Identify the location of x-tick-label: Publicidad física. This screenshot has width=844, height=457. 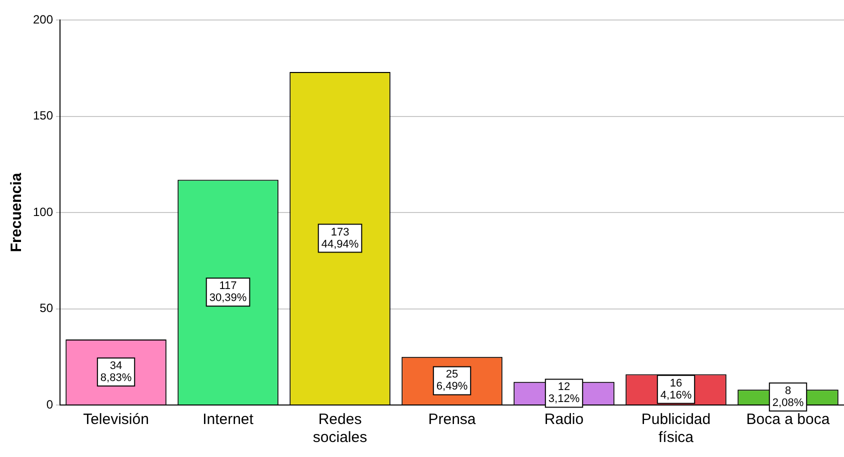
(676, 428).